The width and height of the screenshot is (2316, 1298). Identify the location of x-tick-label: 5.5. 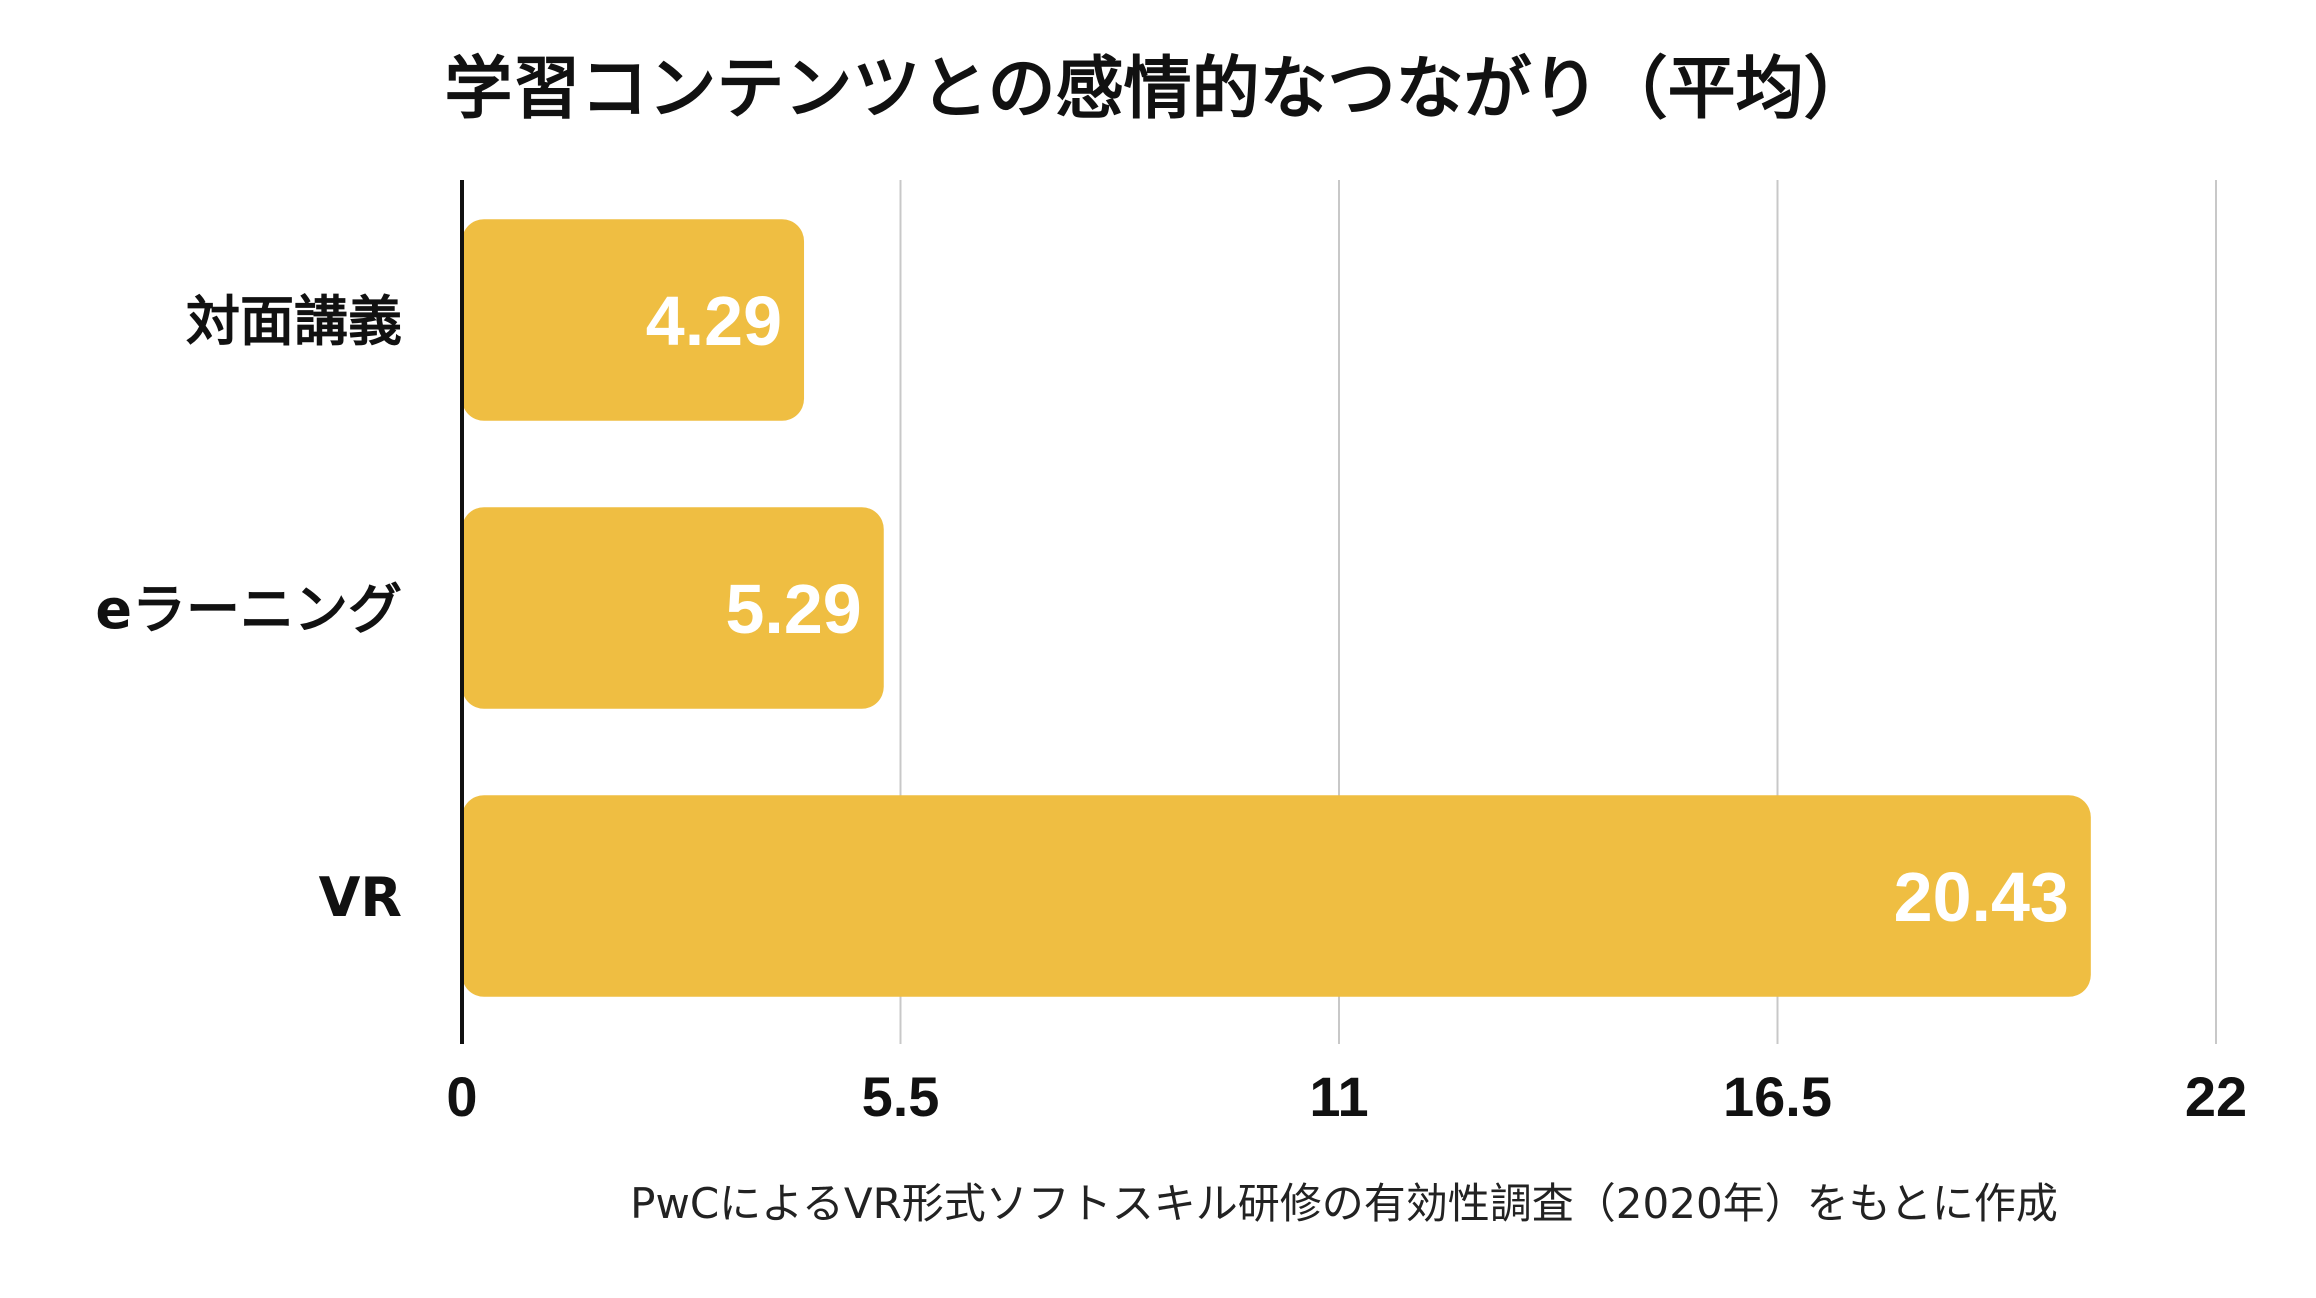
(901, 1096).